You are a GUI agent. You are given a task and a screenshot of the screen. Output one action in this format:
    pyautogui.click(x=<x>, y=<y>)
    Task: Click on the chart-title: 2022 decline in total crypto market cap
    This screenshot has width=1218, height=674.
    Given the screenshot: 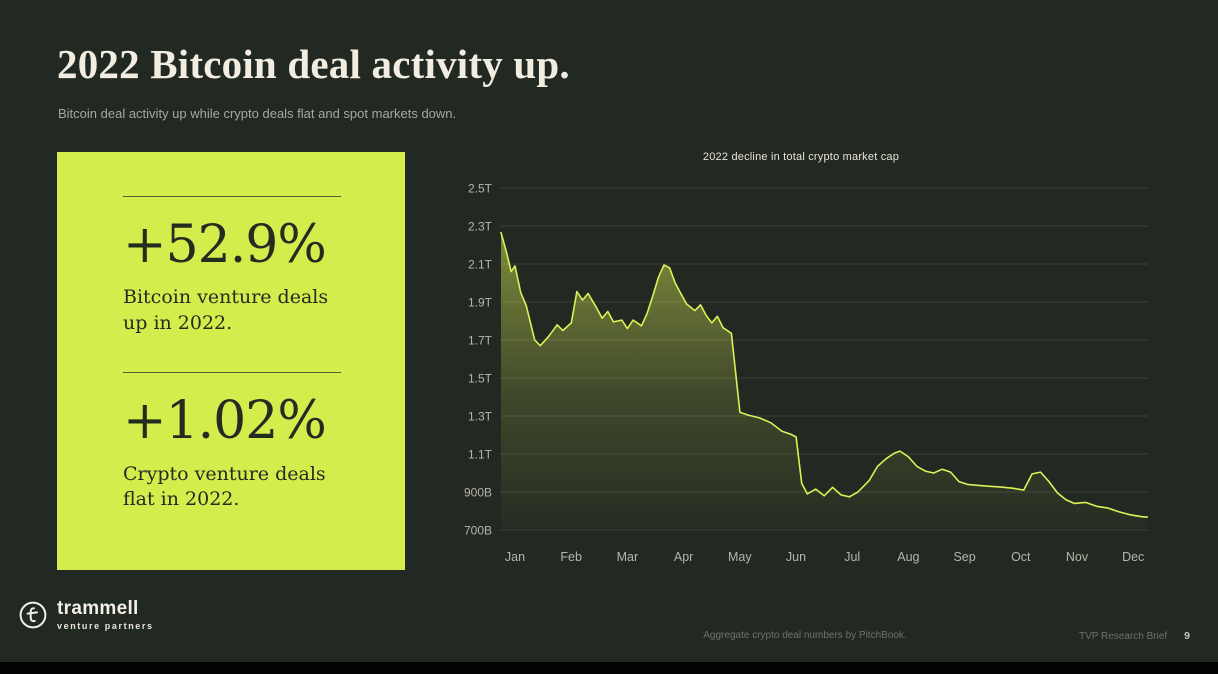 What is the action you would take?
    pyautogui.click(x=801, y=157)
    